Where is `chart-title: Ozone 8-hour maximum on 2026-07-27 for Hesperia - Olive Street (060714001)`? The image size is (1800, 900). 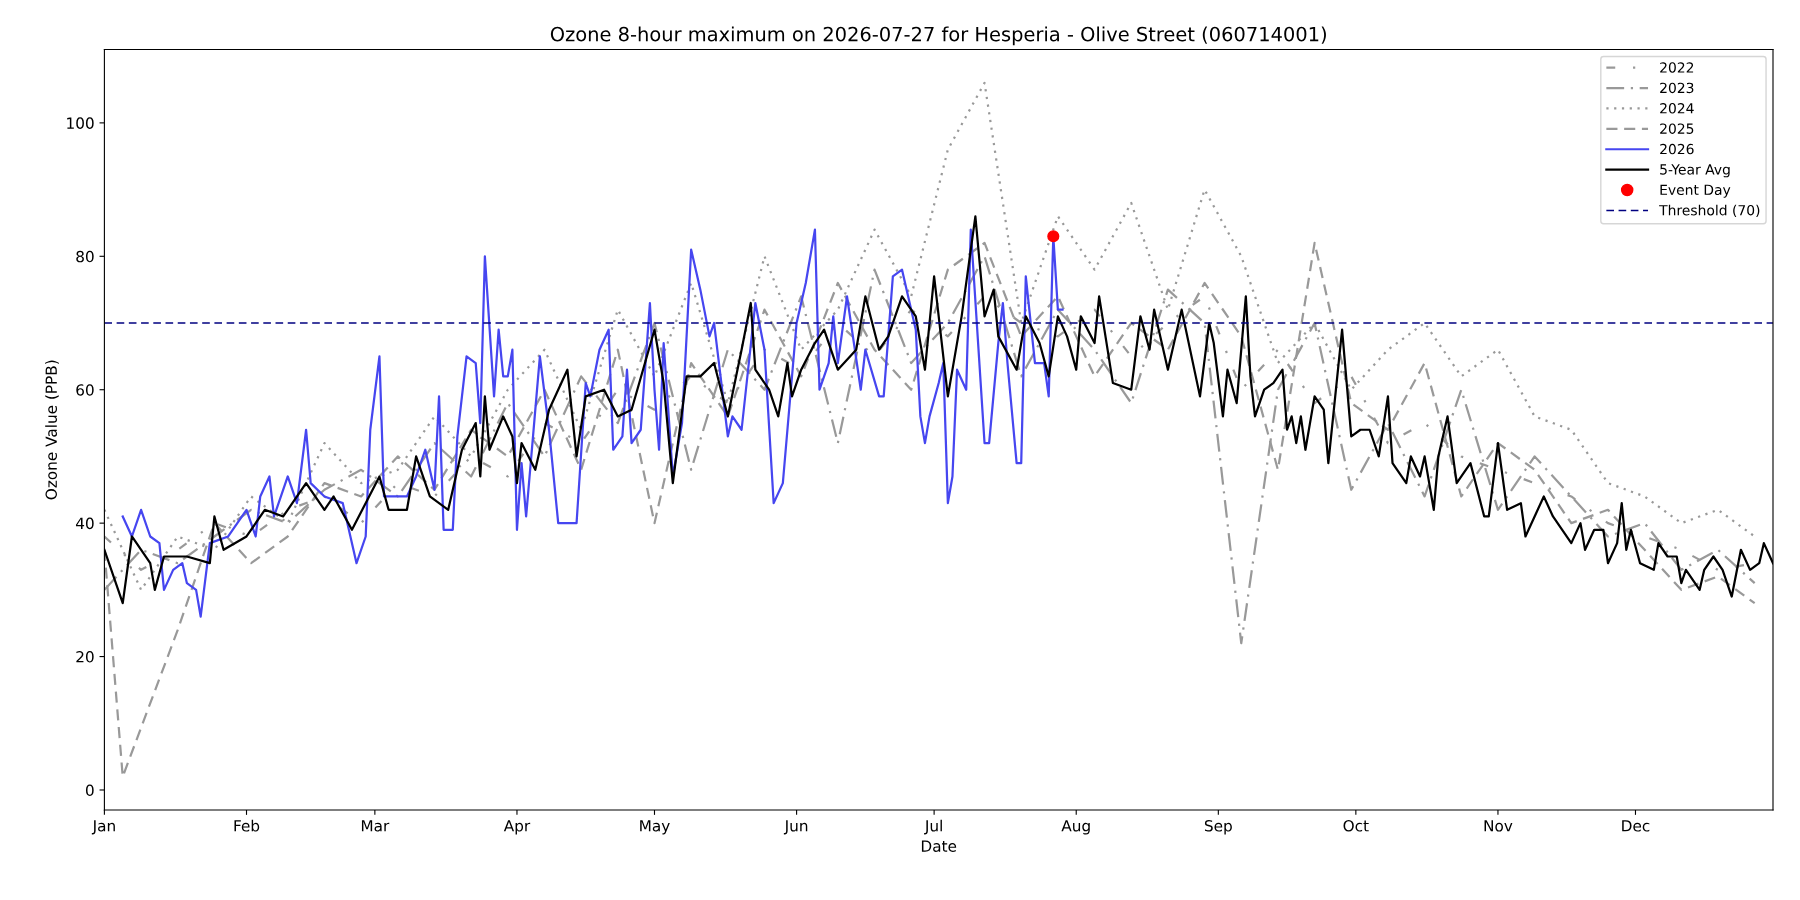
chart-title: Ozone 8-hour maximum on 2026-07-27 for Hesperia - Olive Street (060714001) is located at coordinates (938, 36).